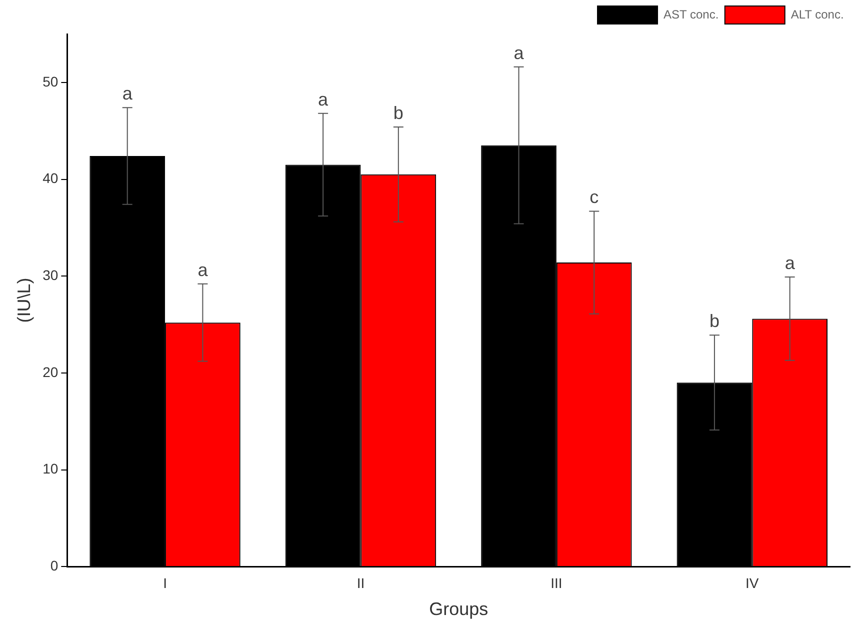  What do you see at coordinates (691, 14) in the screenshot?
I see `legend-label: AST conc.` at bounding box center [691, 14].